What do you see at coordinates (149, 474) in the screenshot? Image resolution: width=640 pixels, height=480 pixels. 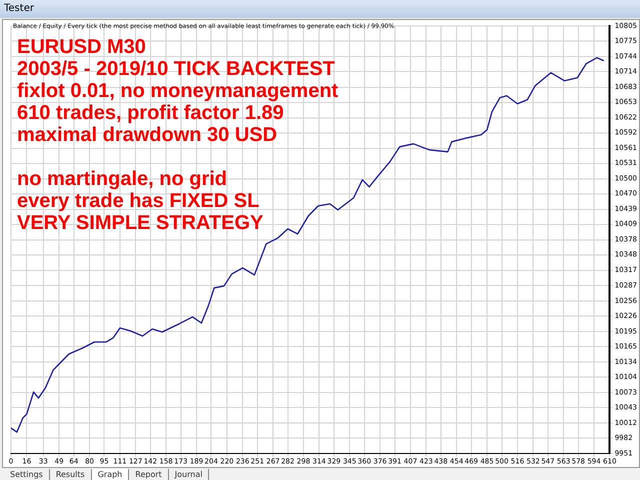 I see `text: Report` at bounding box center [149, 474].